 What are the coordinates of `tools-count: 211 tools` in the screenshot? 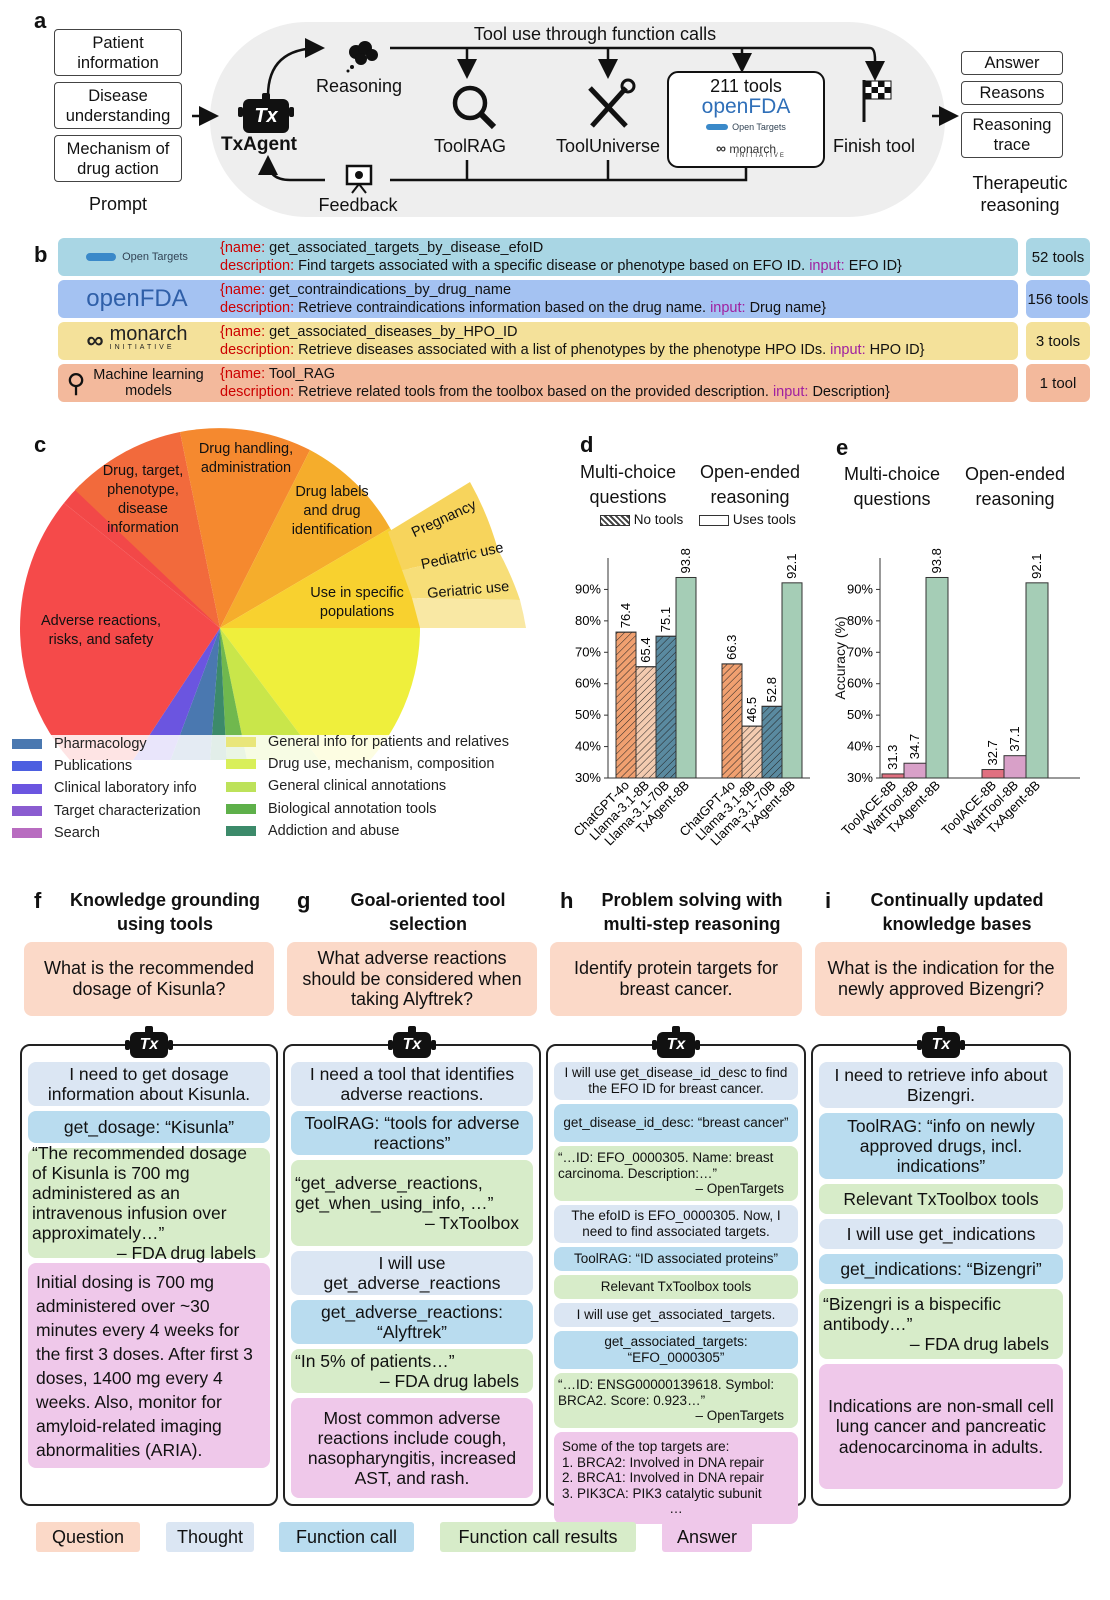 It's located at (746, 86).